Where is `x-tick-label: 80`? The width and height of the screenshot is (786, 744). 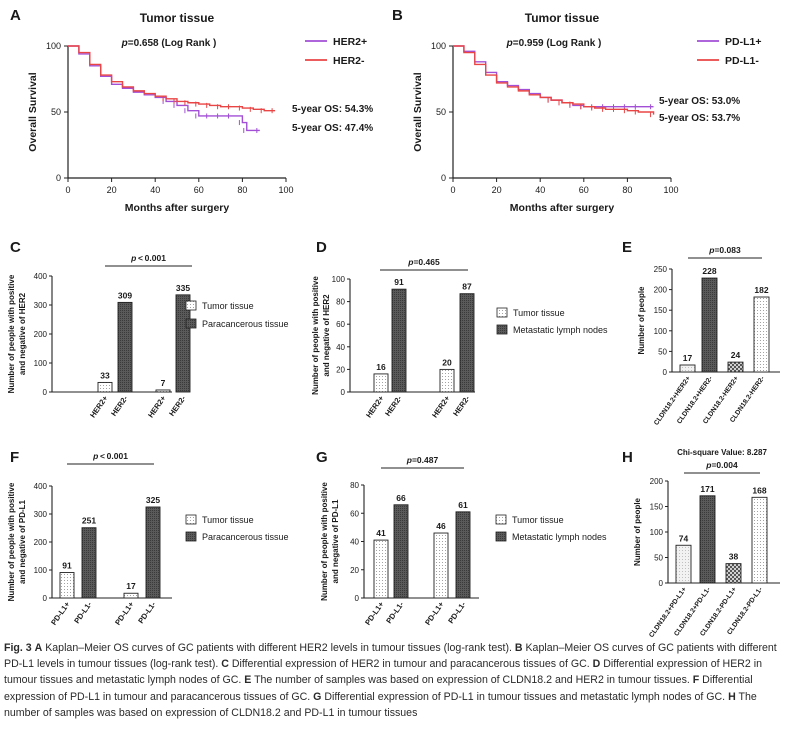 x-tick-label: 80 is located at coordinates (627, 190).